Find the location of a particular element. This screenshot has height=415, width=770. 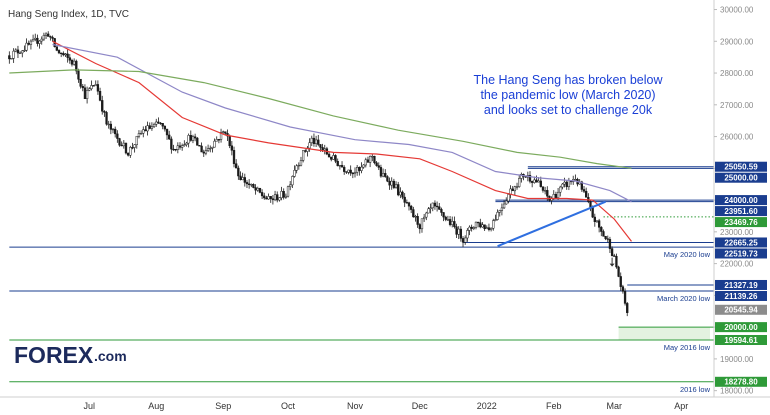

time-axis: Jul Aug Sep Oct Nov Dec 2022 Feb Mar Apr is located at coordinates (386, 406).